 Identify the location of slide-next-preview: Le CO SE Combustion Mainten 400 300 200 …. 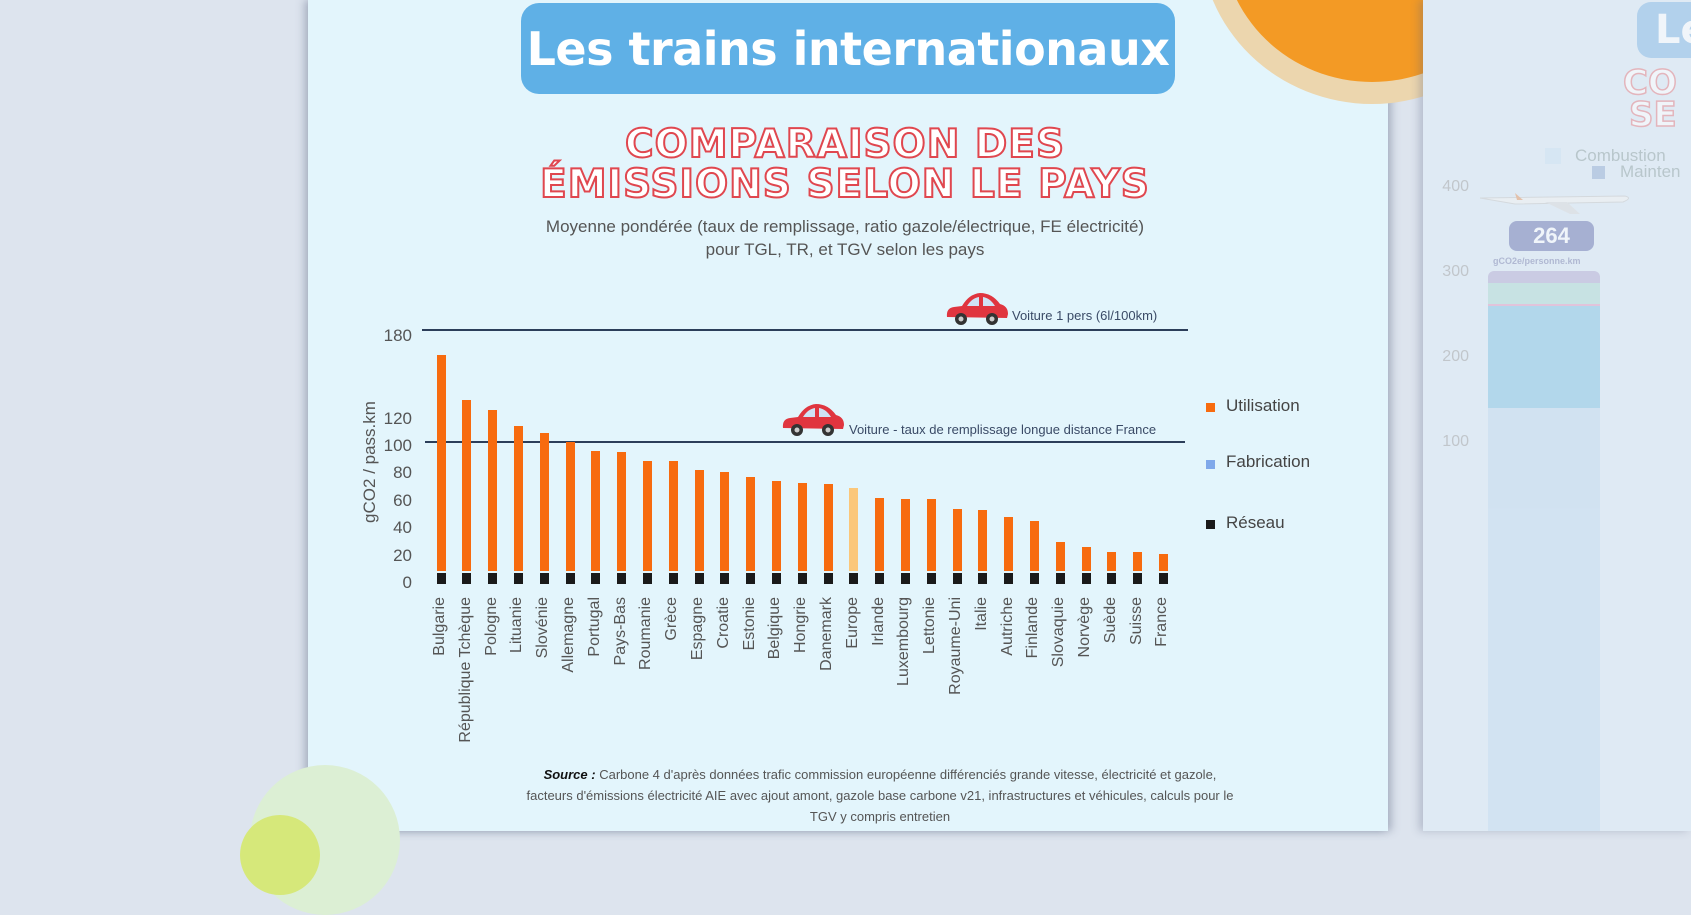
(1557, 415).